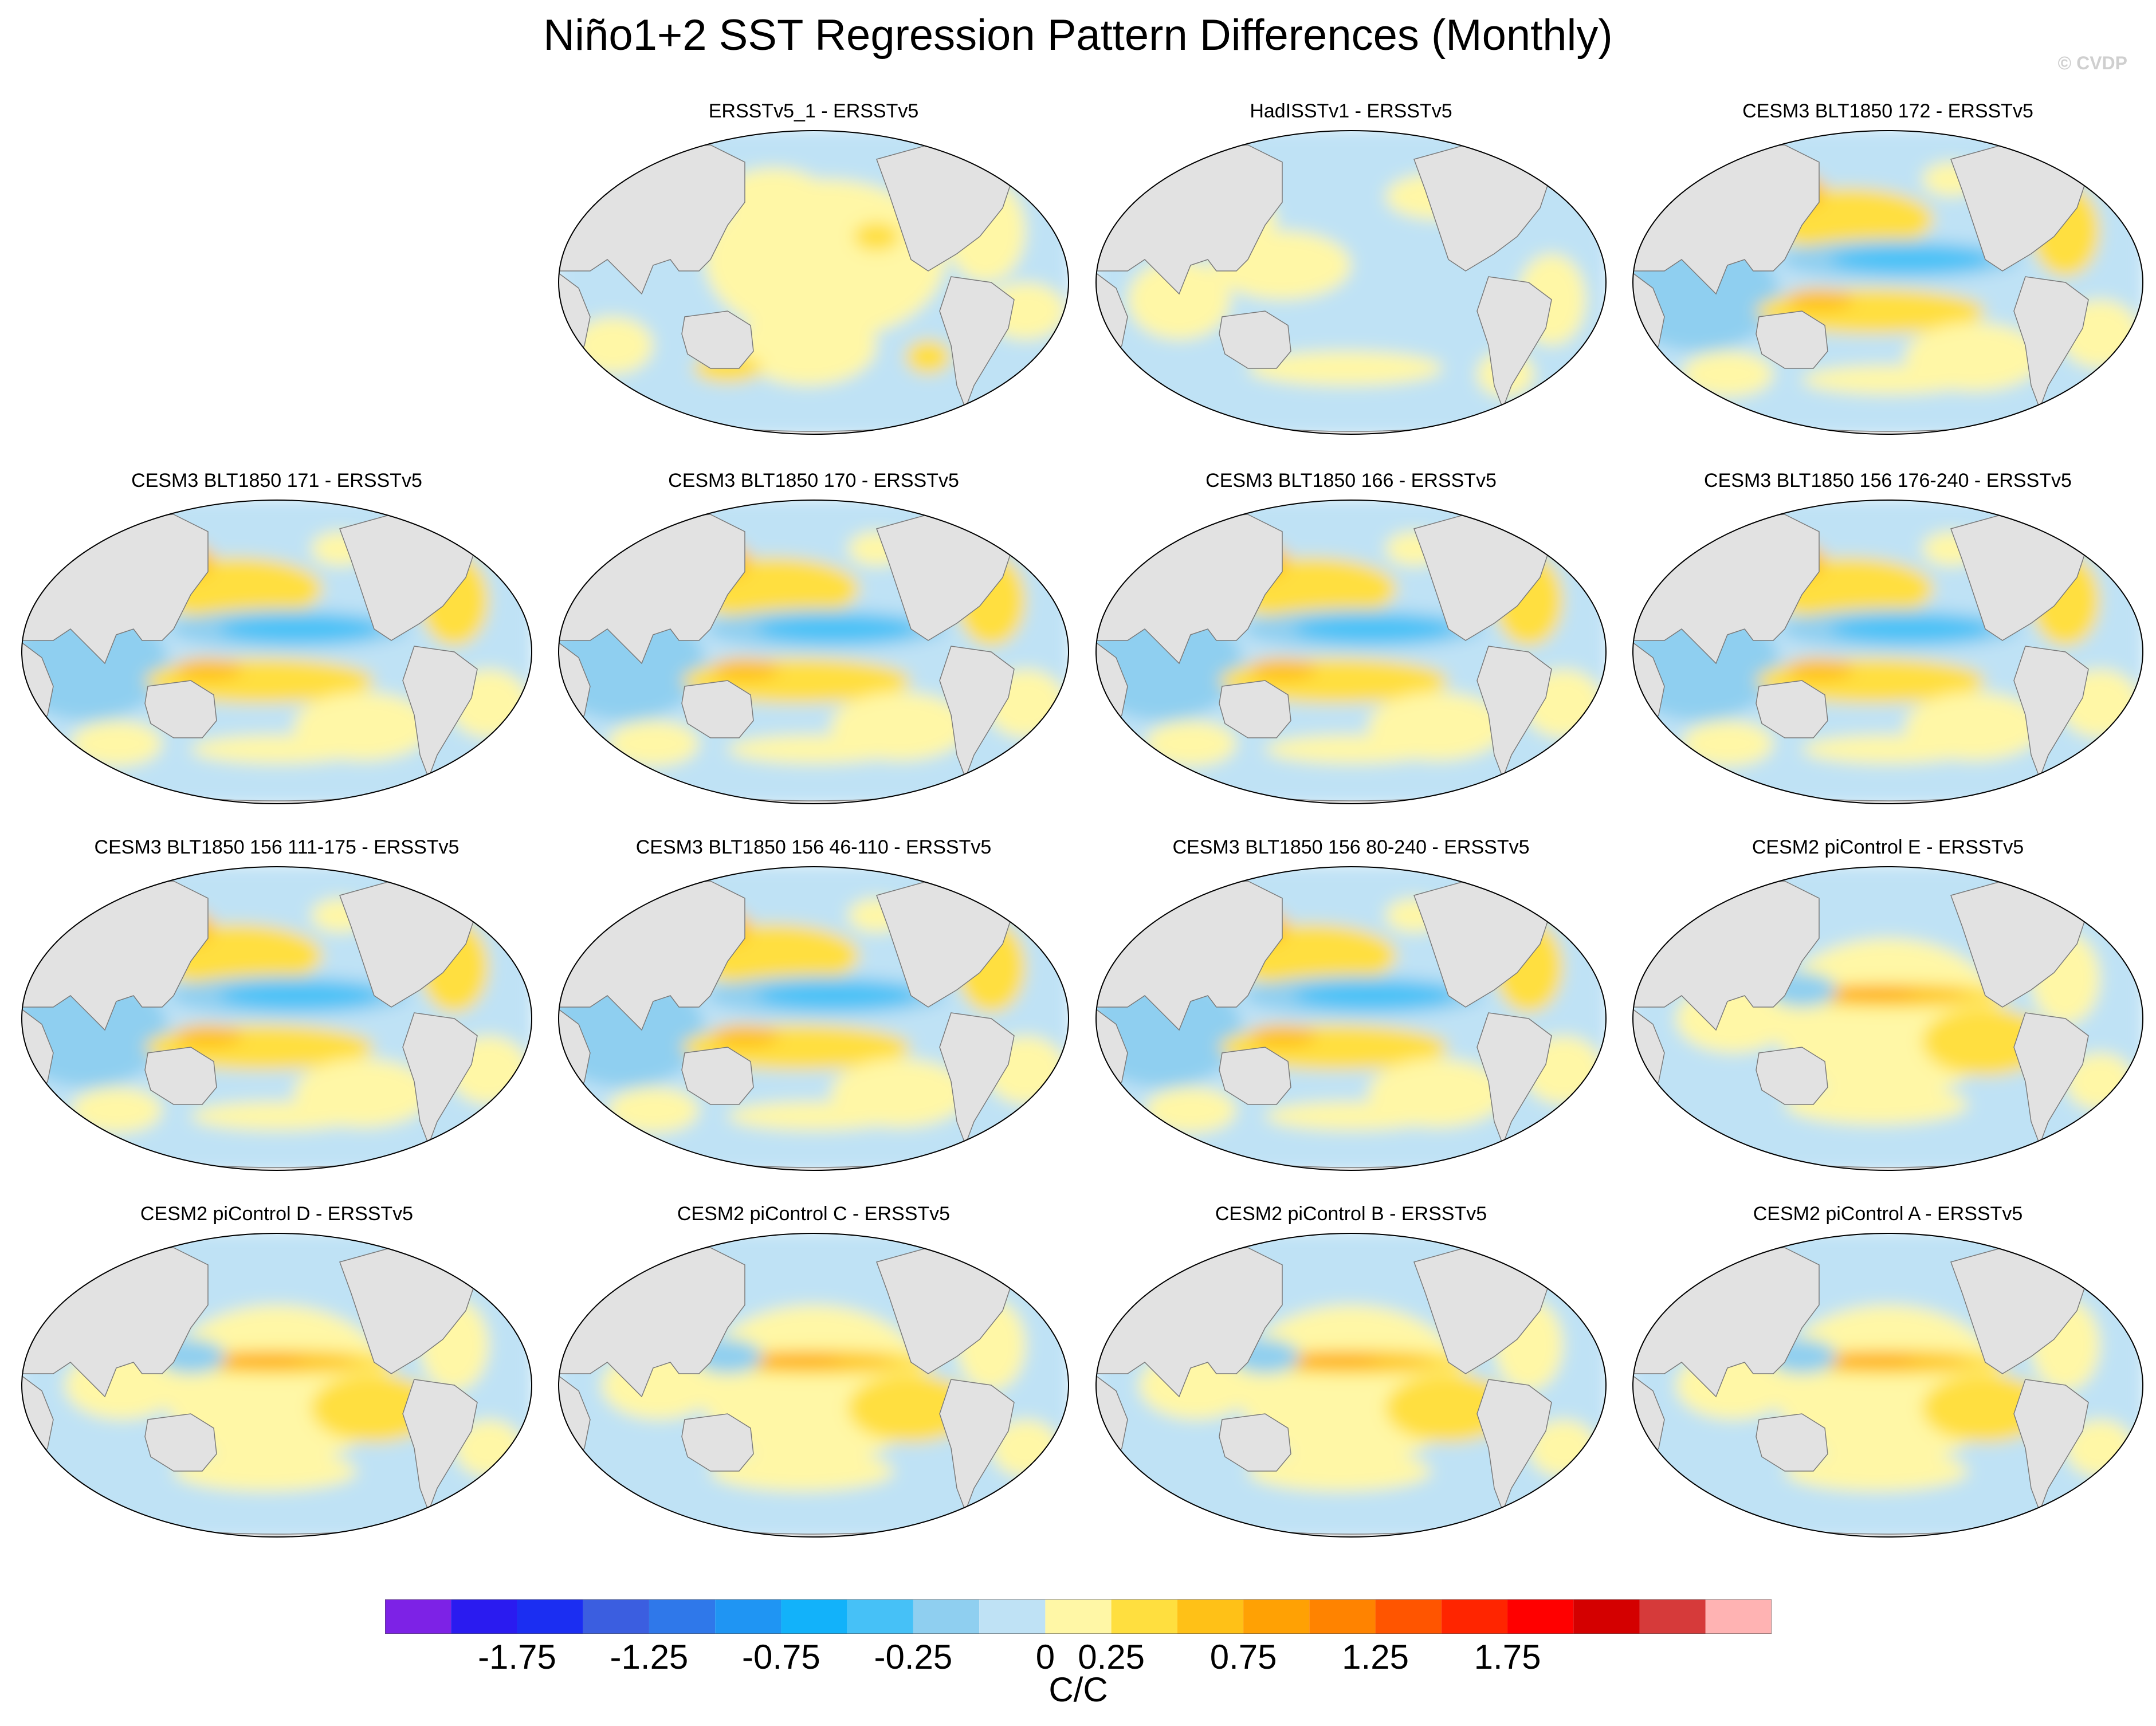 The image size is (2156, 1726). What do you see at coordinates (1243, 1657) in the screenshot?
I see `colorbar-tick-label: 0.75` at bounding box center [1243, 1657].